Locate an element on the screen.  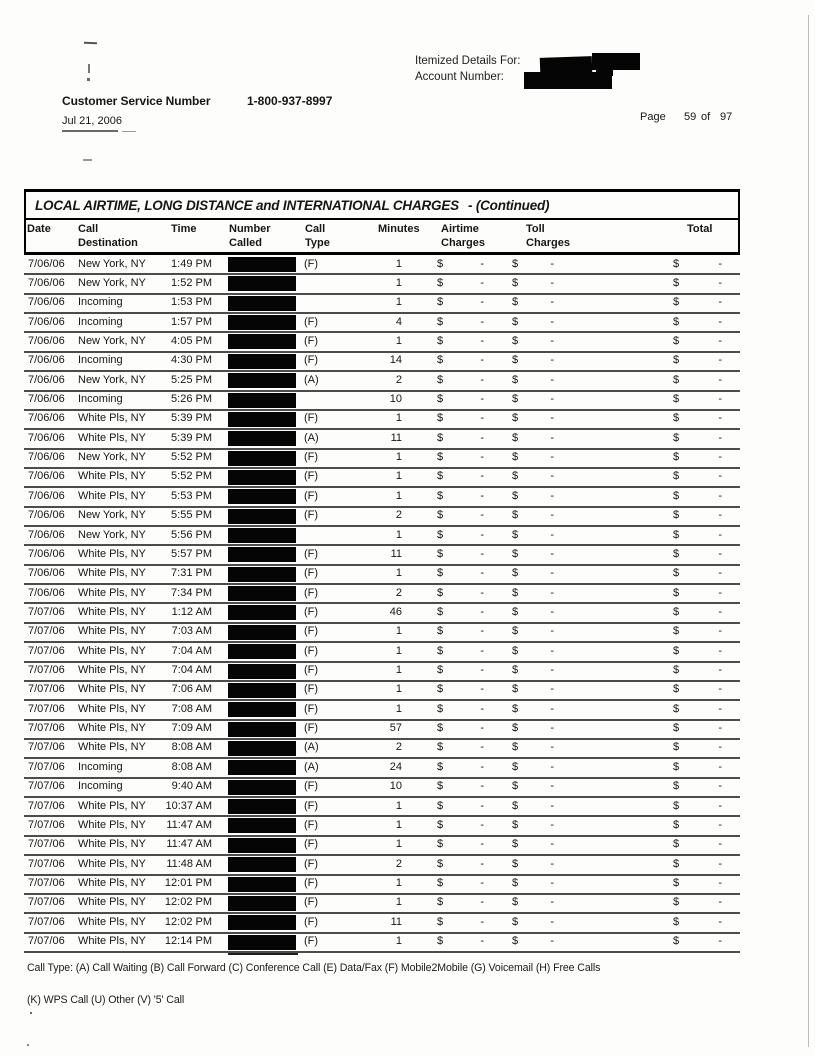
call-time: 5:52 PM is located at coordinates (191, 457).